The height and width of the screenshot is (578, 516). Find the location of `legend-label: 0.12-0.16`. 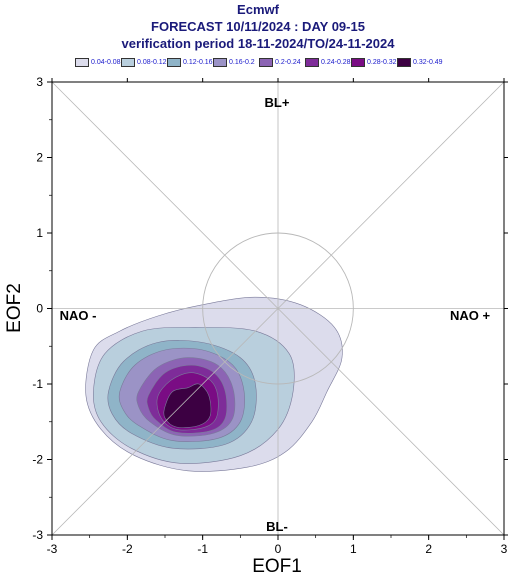

legend-label: 0.12-0.16 is located at coordinates (198, 62).